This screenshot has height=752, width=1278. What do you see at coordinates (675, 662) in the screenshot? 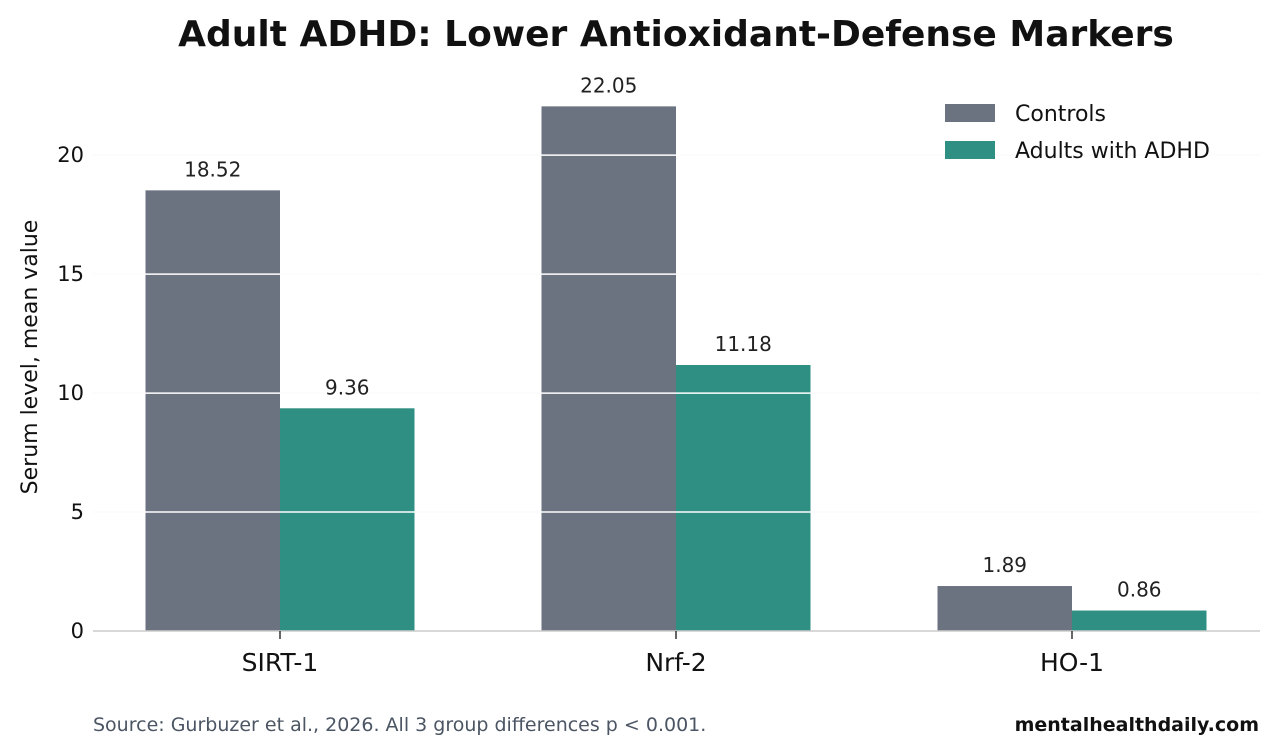
I see `x-tick-label-nrf-2: Nrf-2` at bounding box center [675, 662].